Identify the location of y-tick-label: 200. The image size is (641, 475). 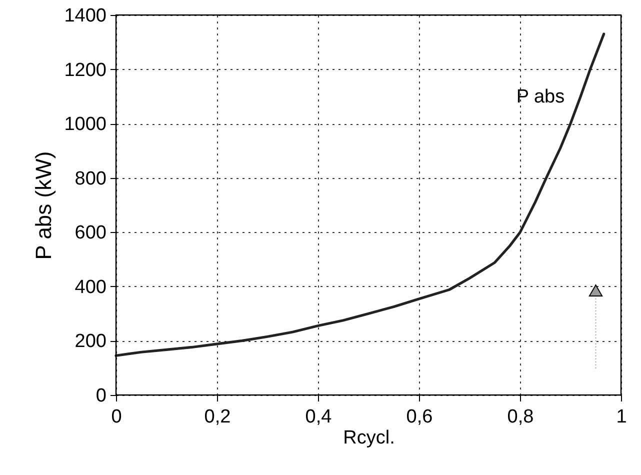
(90, 341).